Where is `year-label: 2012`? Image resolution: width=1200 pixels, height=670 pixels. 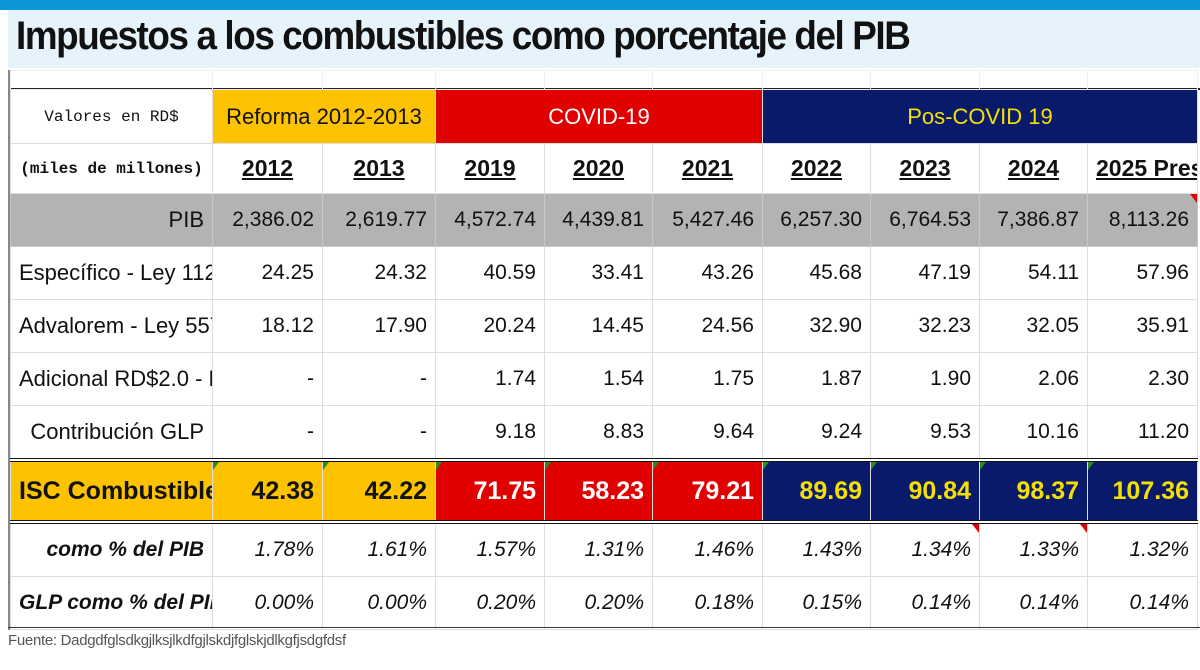 year-label: 2012 is located at coordinates (267, 168).